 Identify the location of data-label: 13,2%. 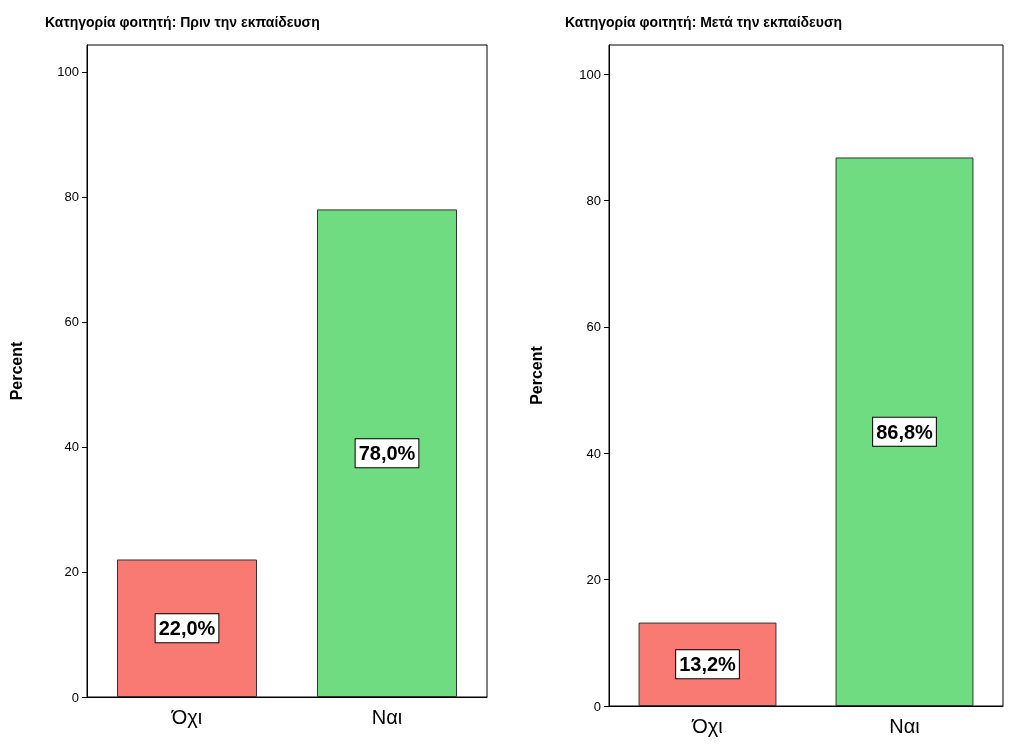
(708, 664).